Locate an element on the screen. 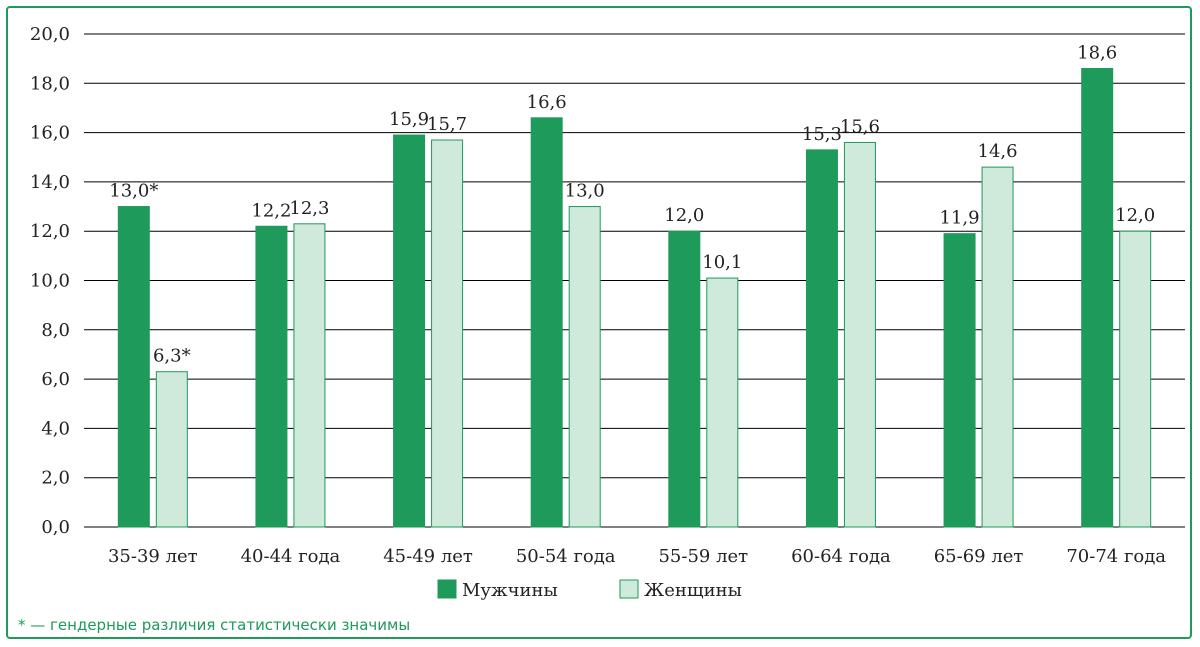  data-label: 15,7 is located at coordinates (447, 124).